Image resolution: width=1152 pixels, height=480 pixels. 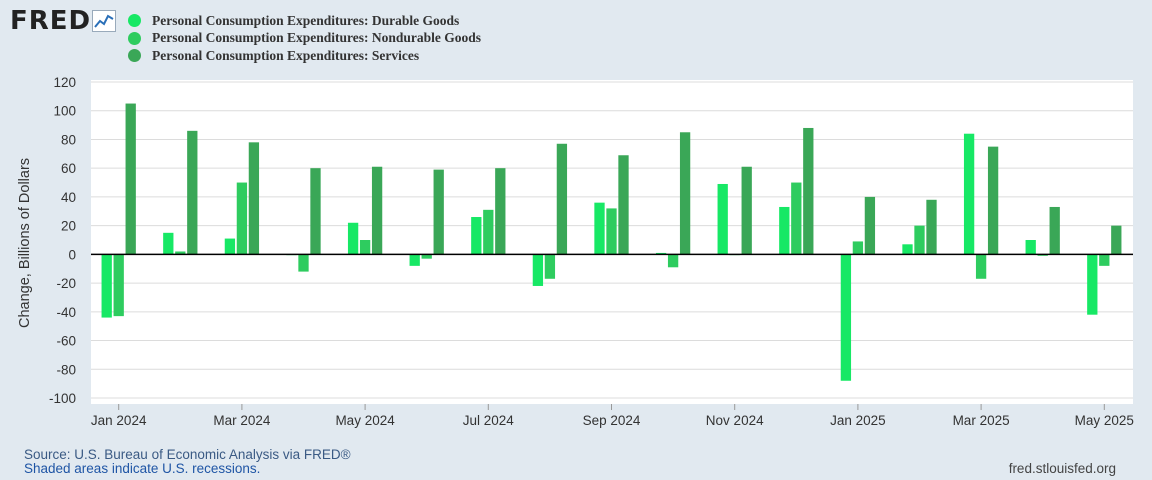 What do you see at coordinates (68, 168) in the screenshot?
I see `y-tick-label: 60` at bounding box center [68, 168].